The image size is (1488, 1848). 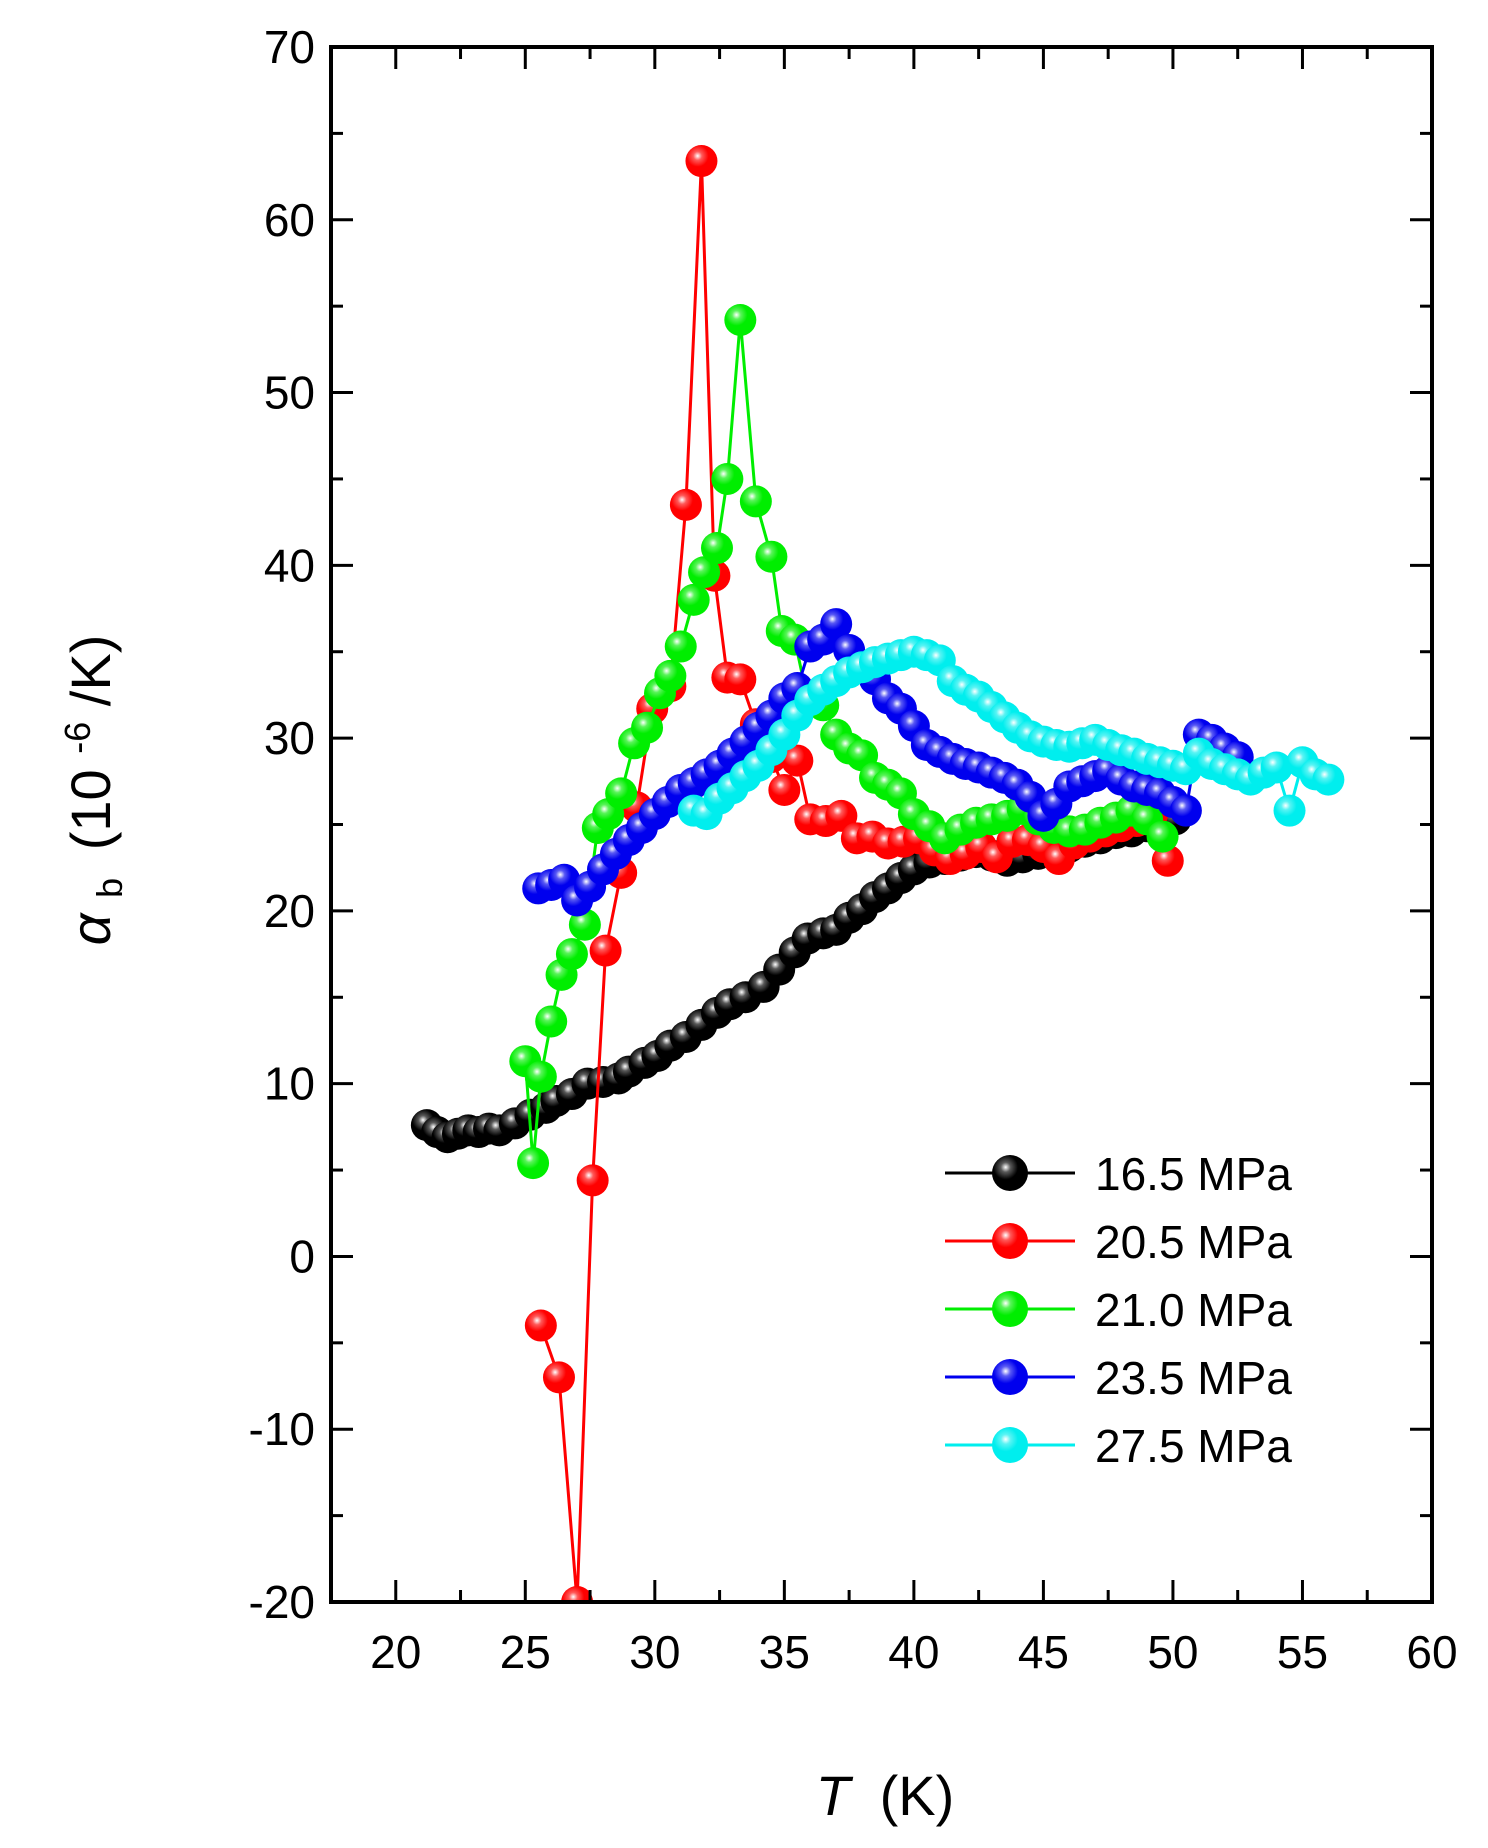 What do you see at coordinates (289, 1084) in the screenshot?
I see `y-tick-label: 10` at bounding box center [289, 1084].